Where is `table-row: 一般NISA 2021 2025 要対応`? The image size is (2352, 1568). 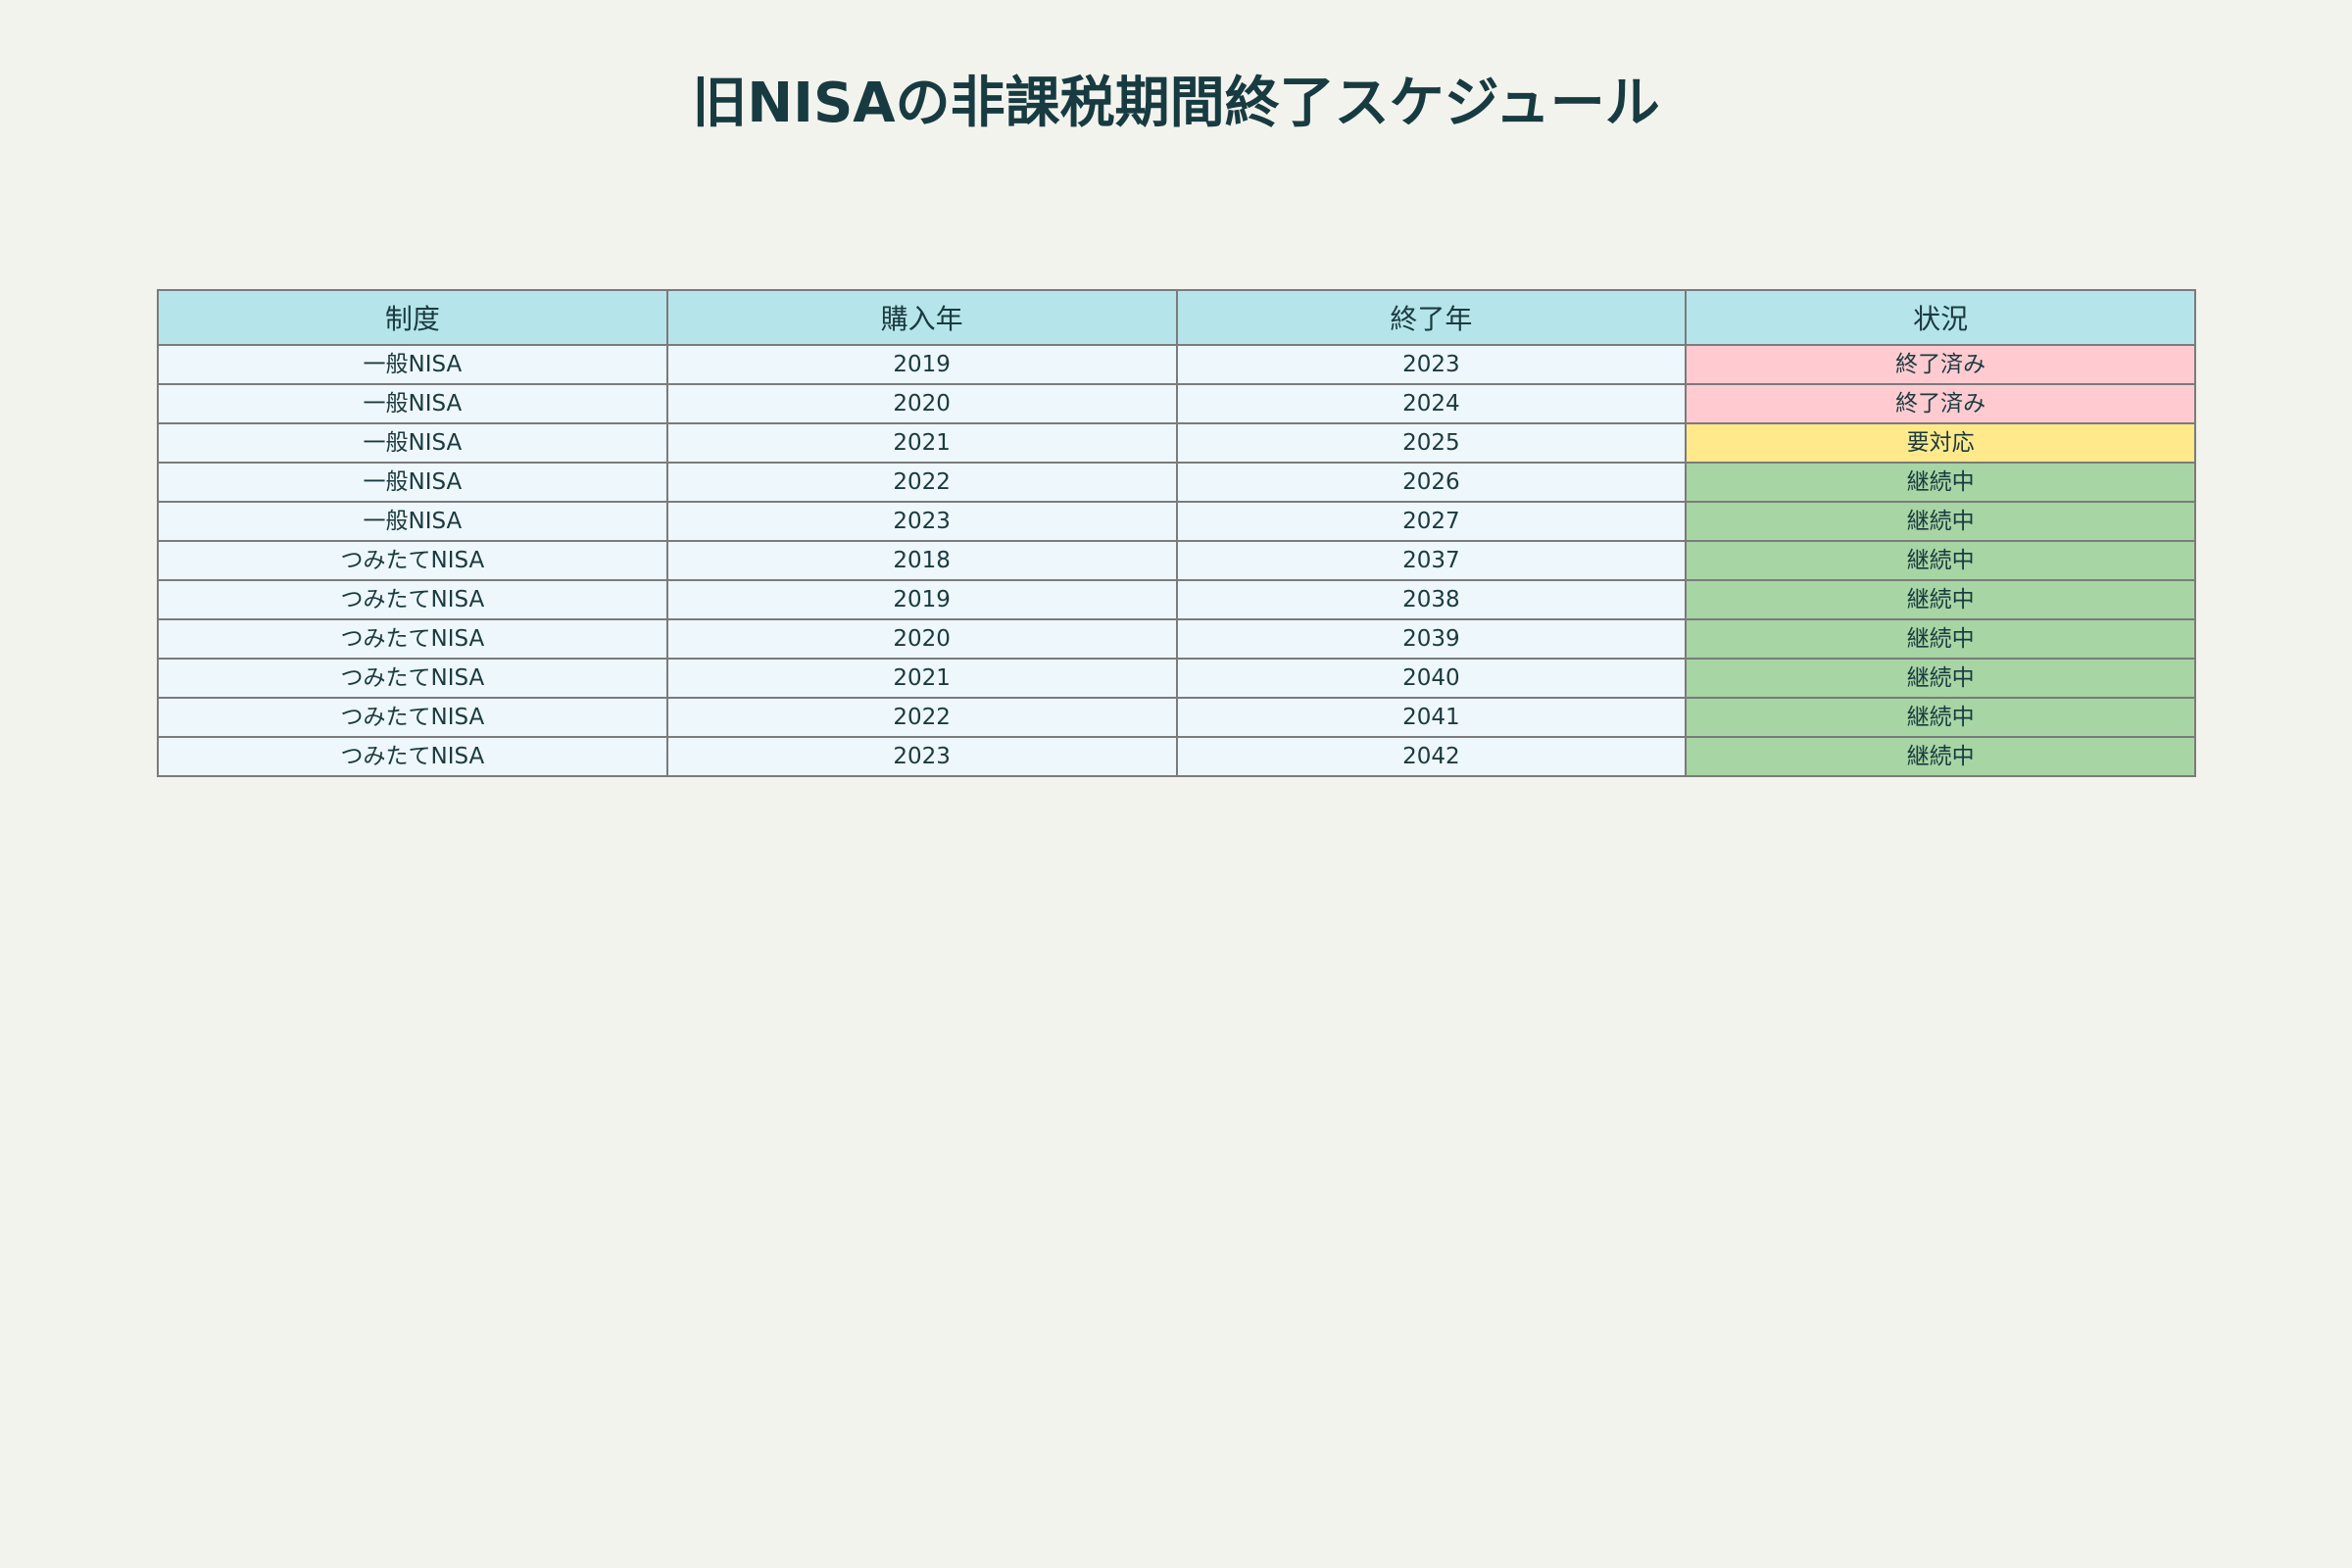
table-row: 一般NISA 2021 2025 要対応 is located at coordinates (1176, 443).